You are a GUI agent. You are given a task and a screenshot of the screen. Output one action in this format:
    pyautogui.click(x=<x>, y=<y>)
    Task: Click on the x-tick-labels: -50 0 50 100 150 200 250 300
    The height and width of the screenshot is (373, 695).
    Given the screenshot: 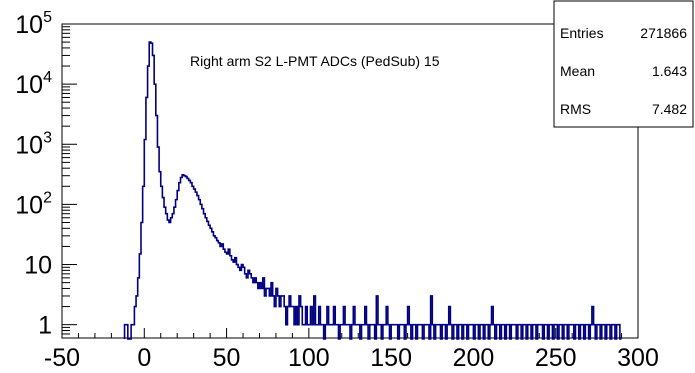 What is the action you would take?
    pyautogui.click(x=351, y=358)
    